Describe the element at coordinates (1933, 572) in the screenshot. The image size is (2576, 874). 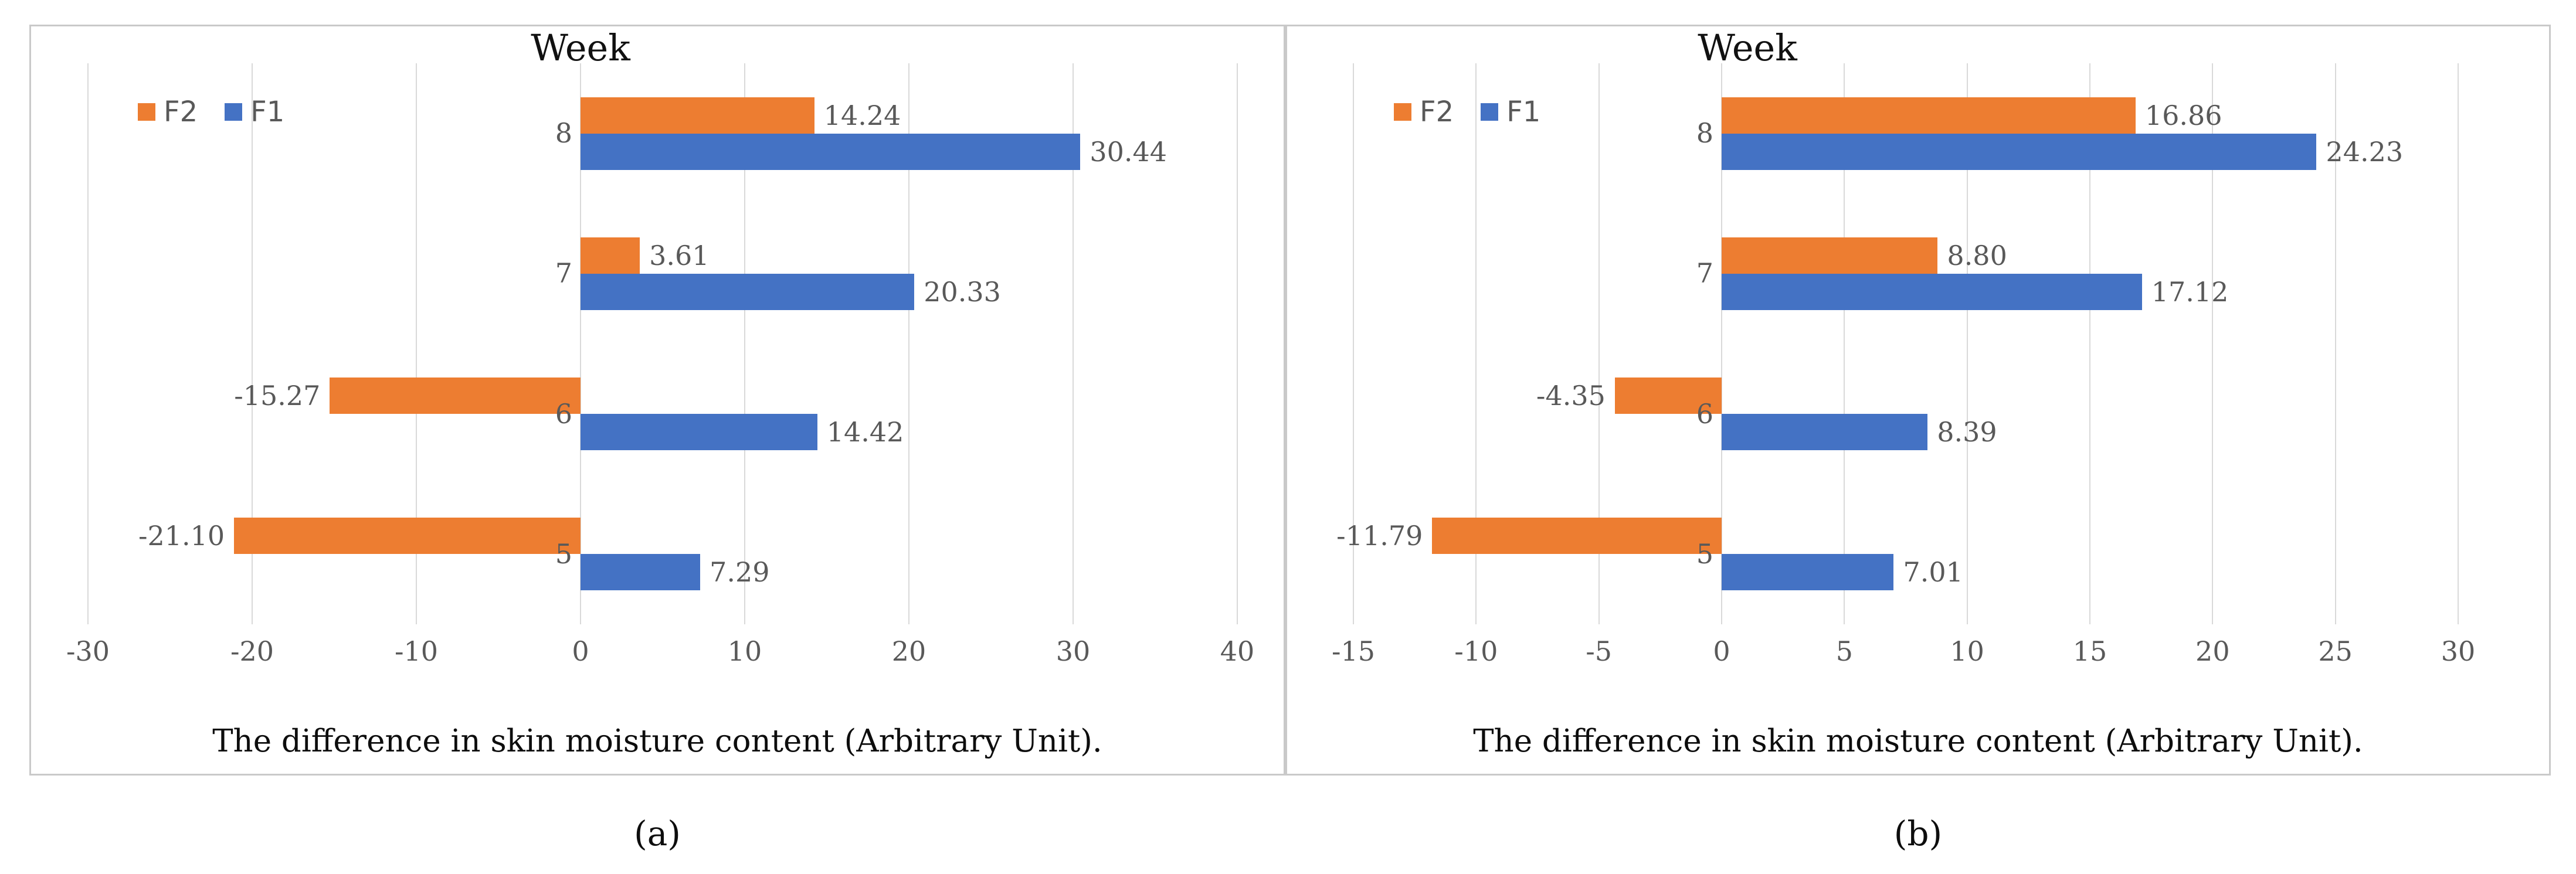
I see `data-label-f1-week5: 7.01` at that location.